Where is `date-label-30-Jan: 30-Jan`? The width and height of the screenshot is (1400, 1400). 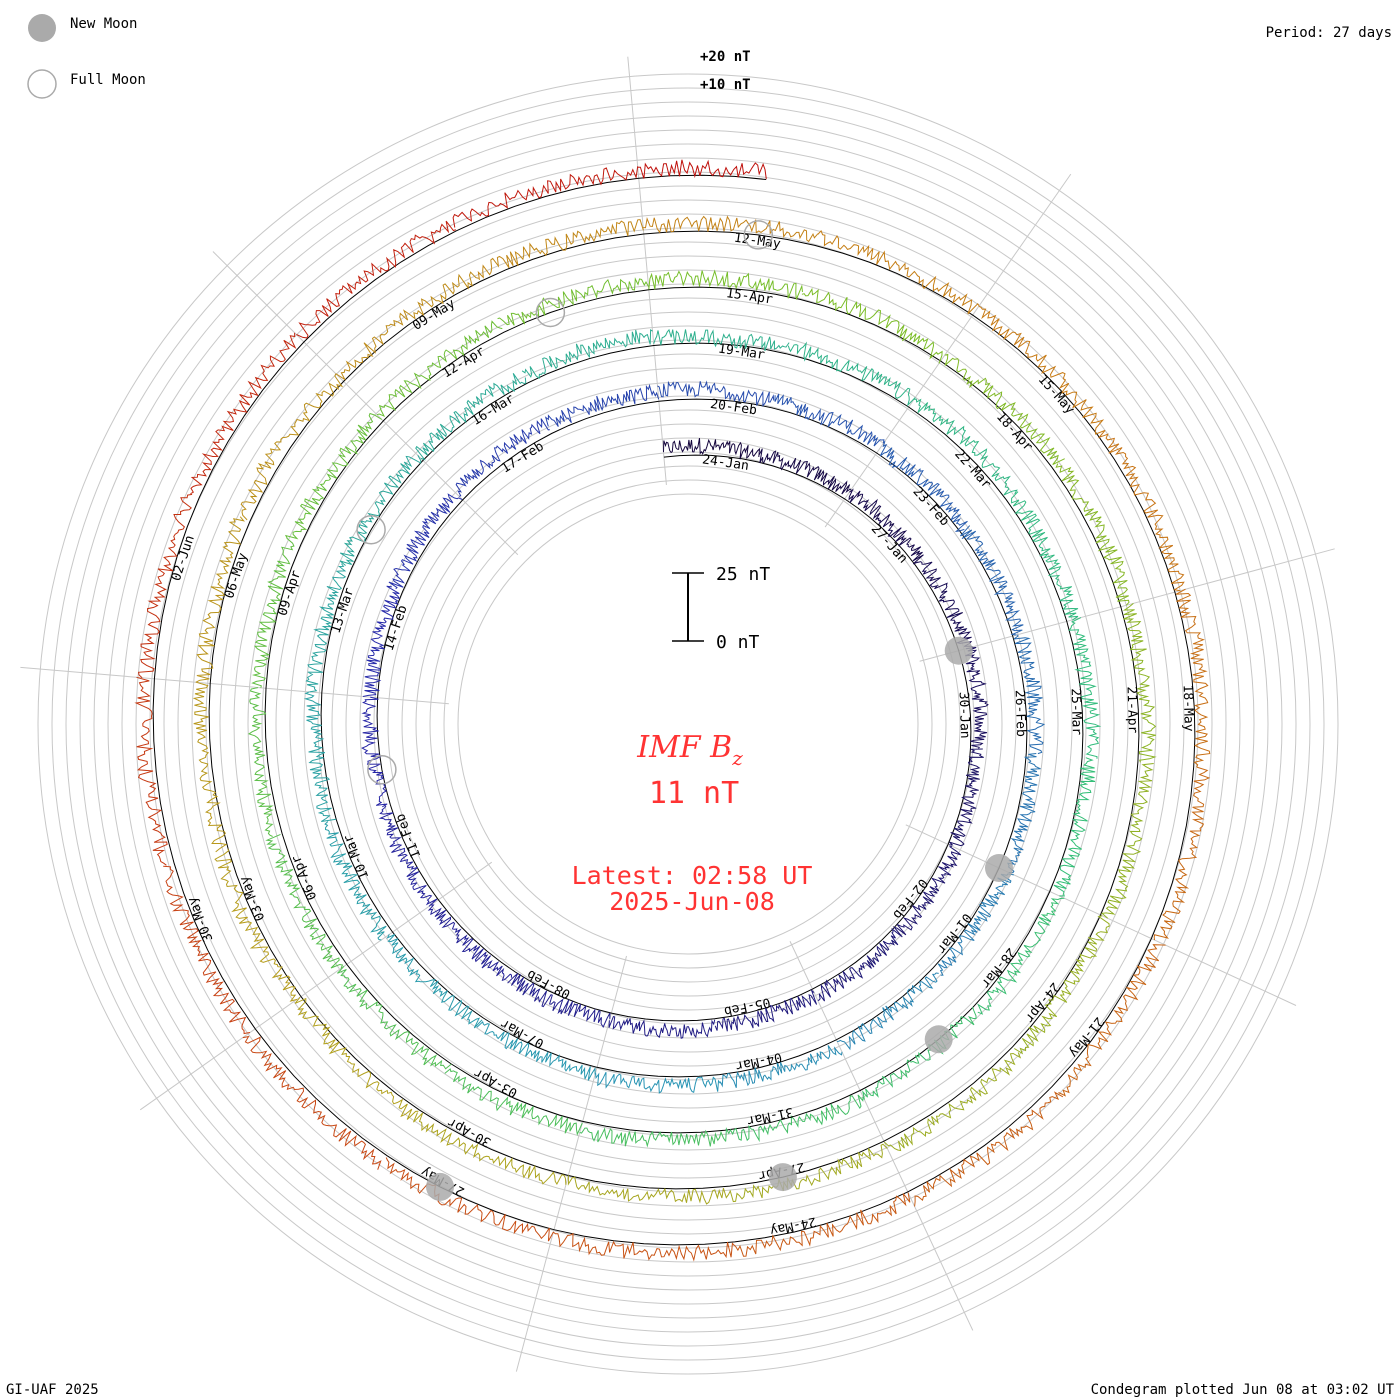
date-label-30-Jan: 30-Jan is located at coordinates (964, 714).